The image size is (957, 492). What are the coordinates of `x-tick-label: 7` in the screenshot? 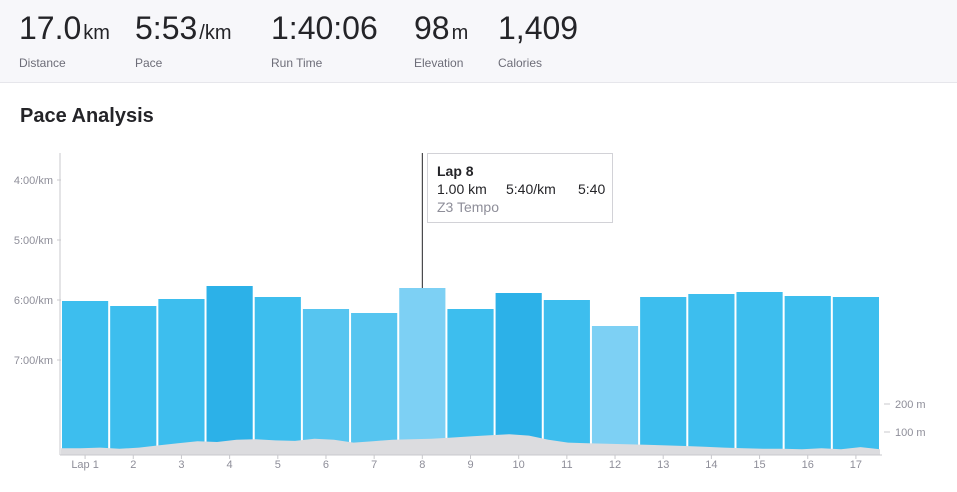 It's located at (374, 465).